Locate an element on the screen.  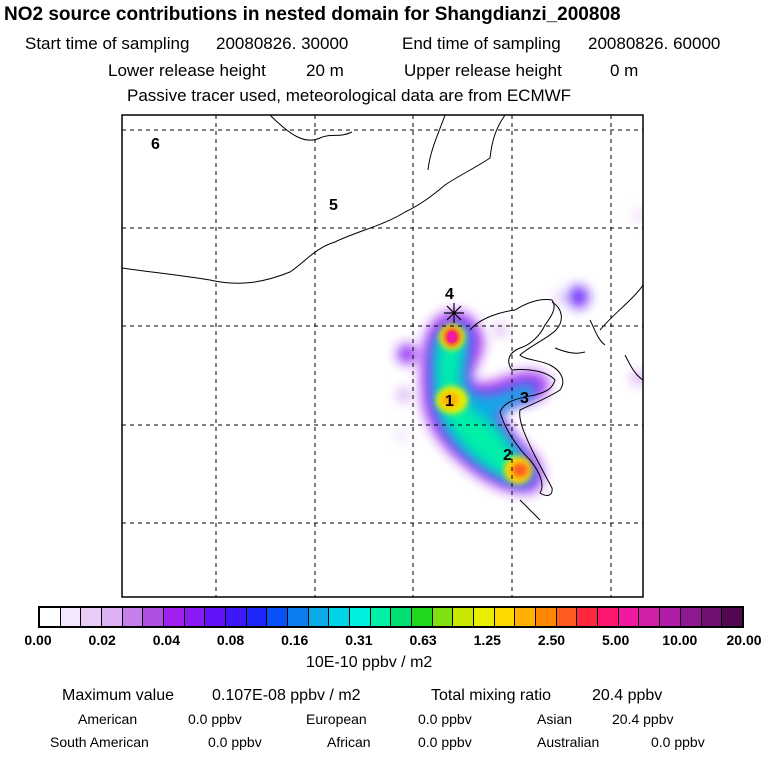
colorbar-tick-label: 5.00 is located at coordinates (616, 640).